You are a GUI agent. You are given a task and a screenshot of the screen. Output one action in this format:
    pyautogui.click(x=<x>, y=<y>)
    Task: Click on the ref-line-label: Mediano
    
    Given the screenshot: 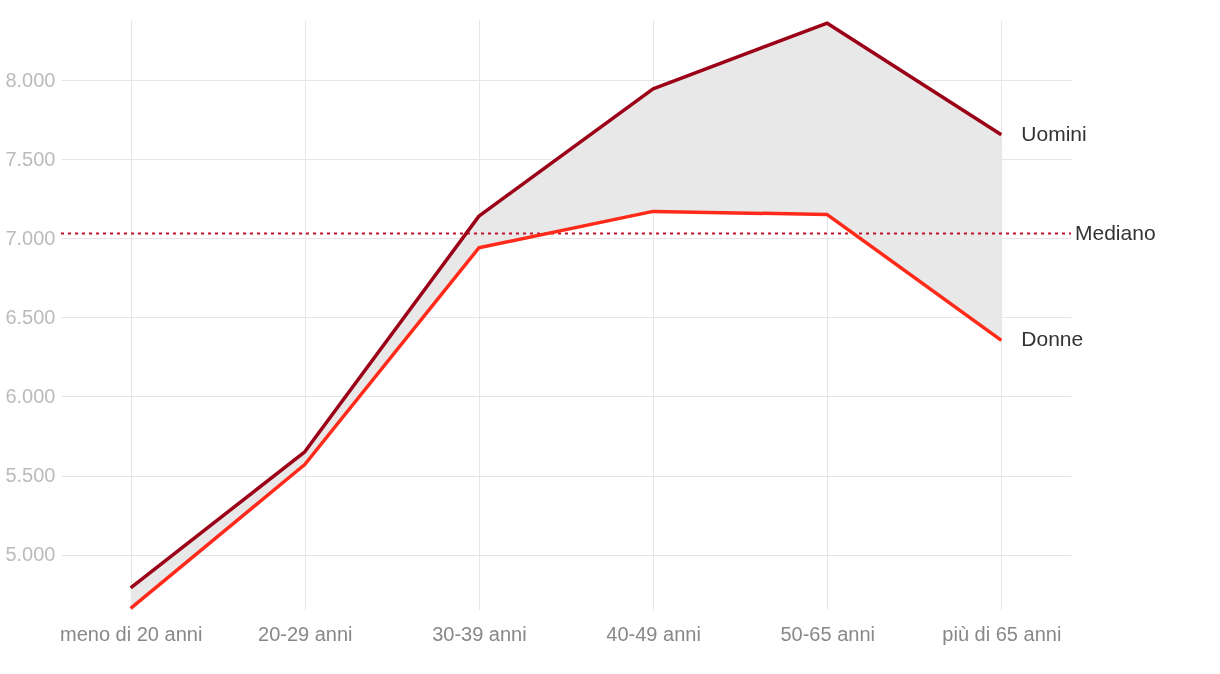 What is the action you would take?
    pyautogui.click(x=1115, y=232)
    